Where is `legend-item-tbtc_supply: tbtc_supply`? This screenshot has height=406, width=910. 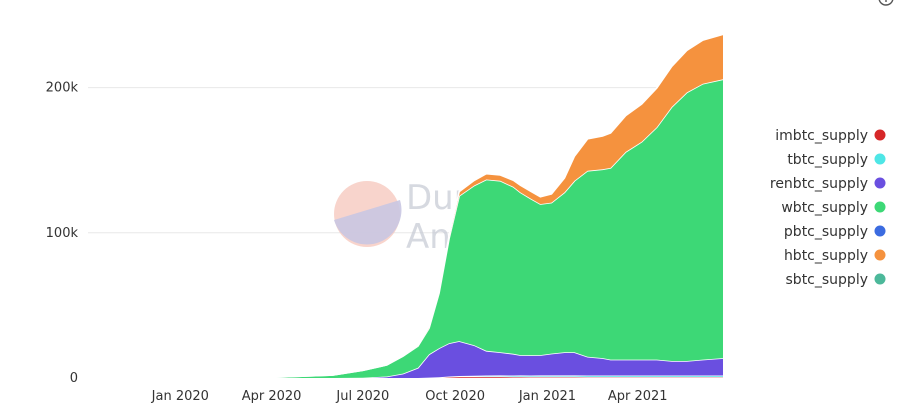 legend-item-tbtc_supply: tbtc_supply is located at coordinates (836, 160).